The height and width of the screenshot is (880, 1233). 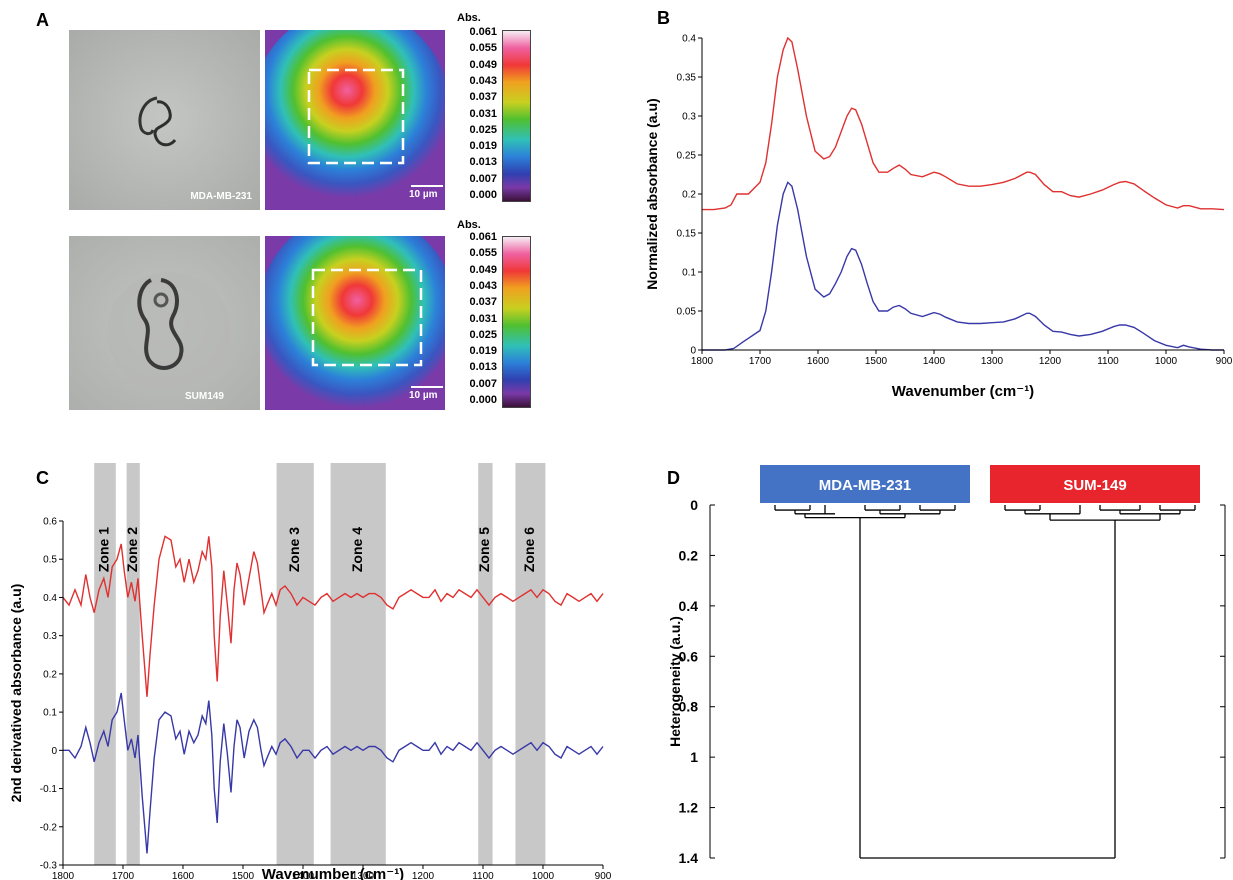 I want to click on zone-label-2: Zone 2, so click(x=132, y=549).